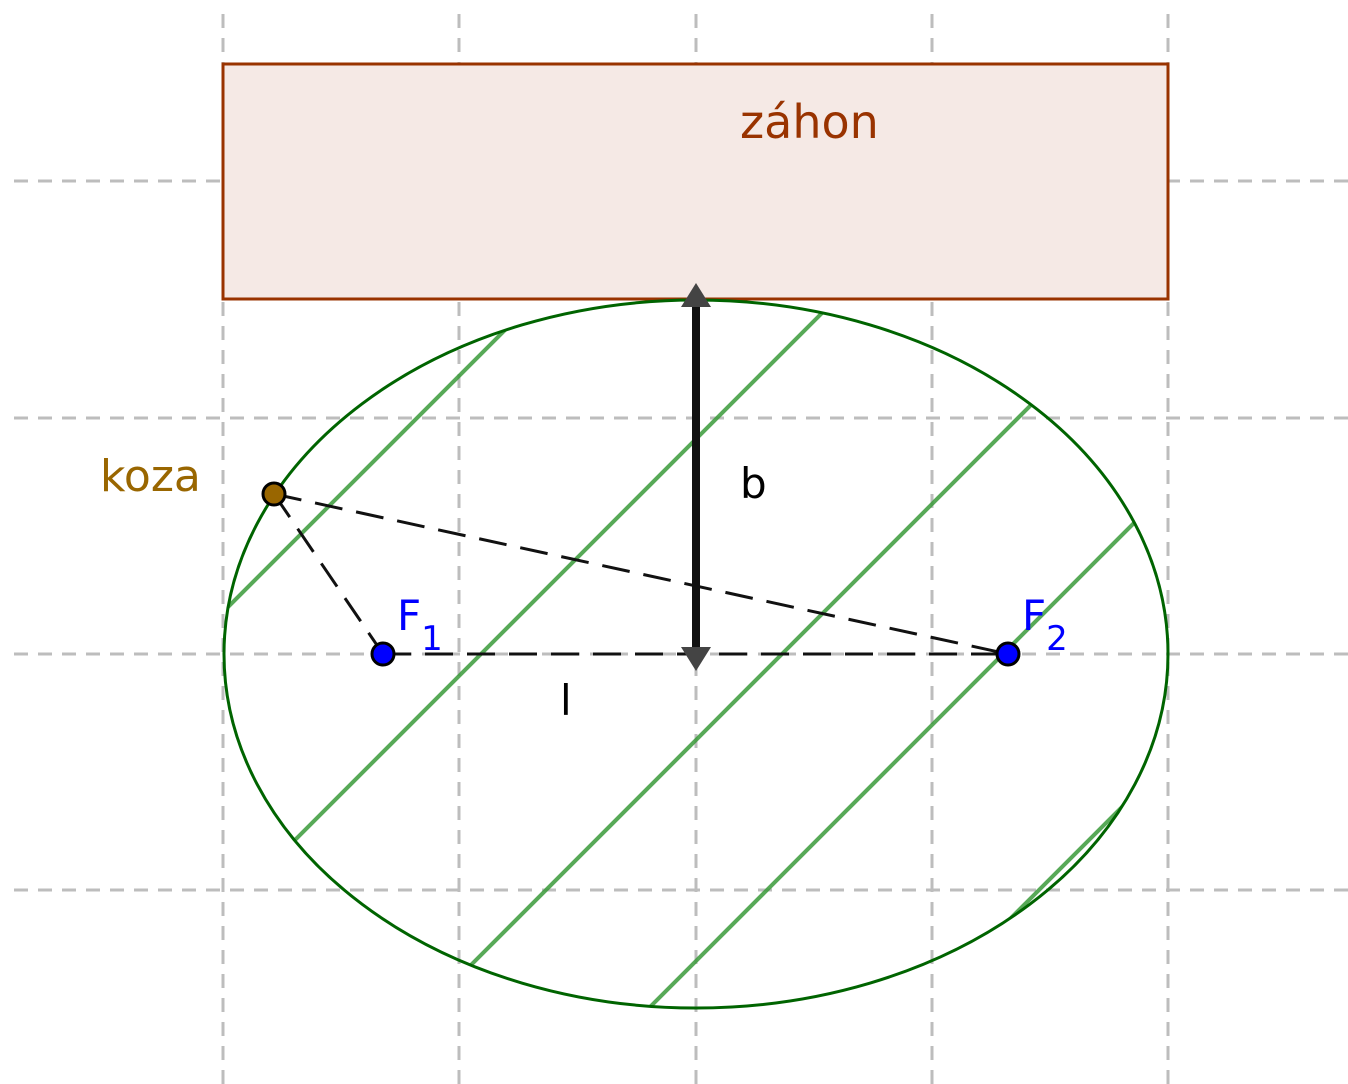 This screenshot has width=1348, height=1084. I want to click on focus-1-letter: F, so click(409, 615).